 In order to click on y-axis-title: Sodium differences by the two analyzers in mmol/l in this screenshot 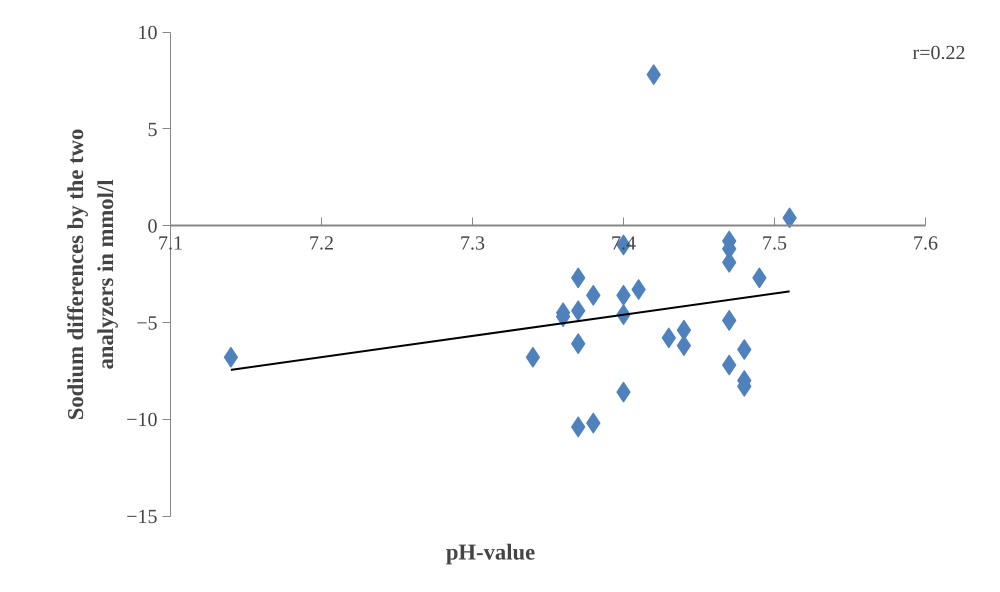, I will do `click(90, 274)`.